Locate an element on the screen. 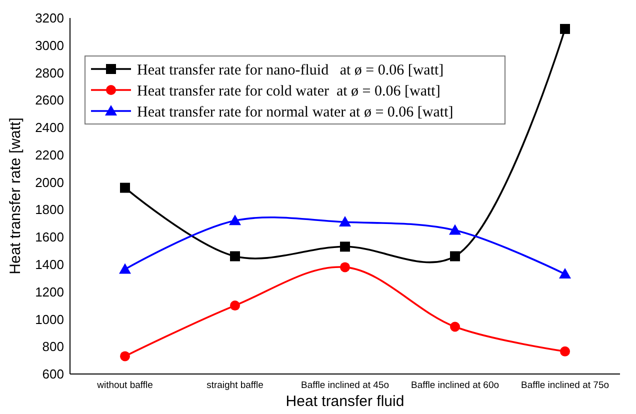  y-tick-label: 2000 is located at coordinates (49, 182).